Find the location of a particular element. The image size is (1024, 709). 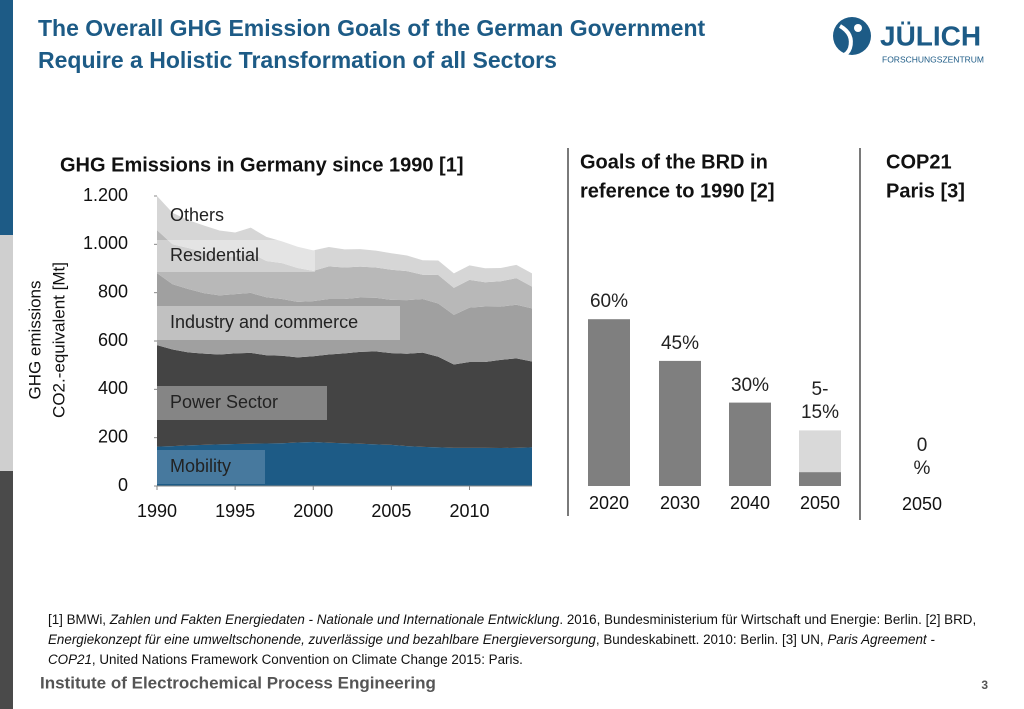

chart-title: reference to 1990 [2] is located at coordinates (677, 191).